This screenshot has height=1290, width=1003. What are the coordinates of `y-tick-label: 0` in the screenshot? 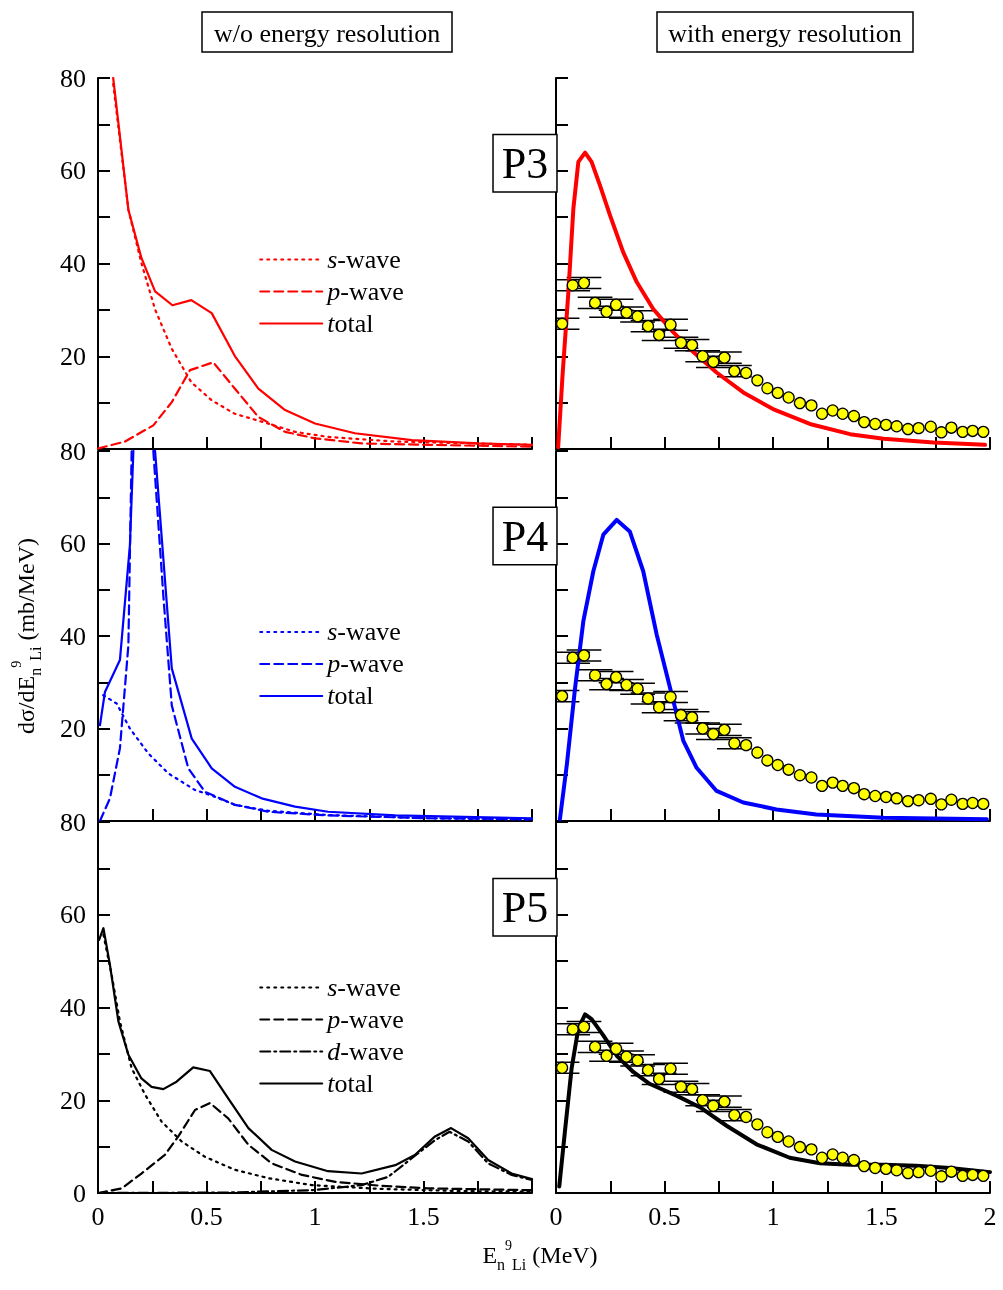 It's located at (79, 1193).